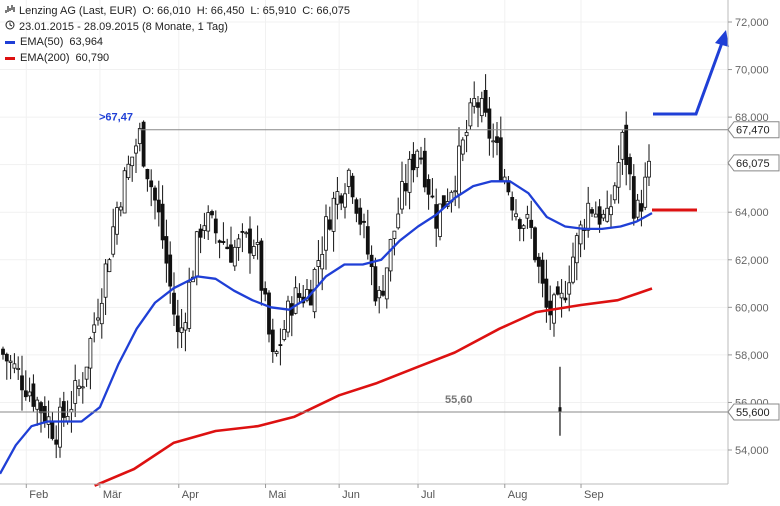  I want to click on close-value: C: 66,075, so click(326, 11).